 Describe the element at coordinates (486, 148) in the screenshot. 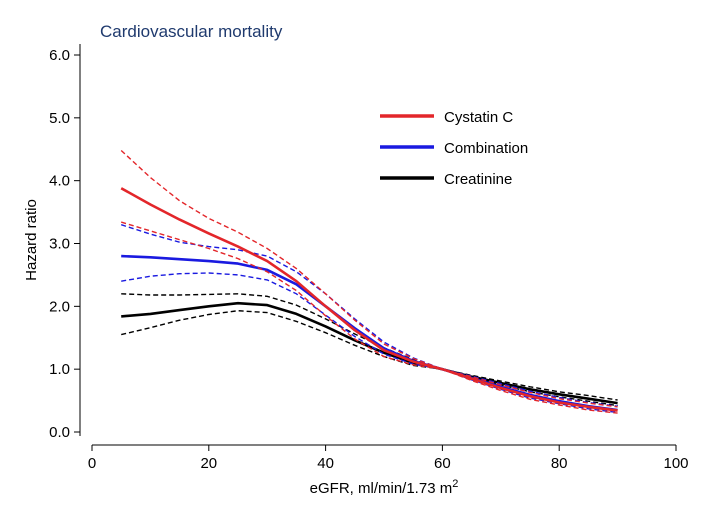

I see `legend-label-combination: Combination` at that location.